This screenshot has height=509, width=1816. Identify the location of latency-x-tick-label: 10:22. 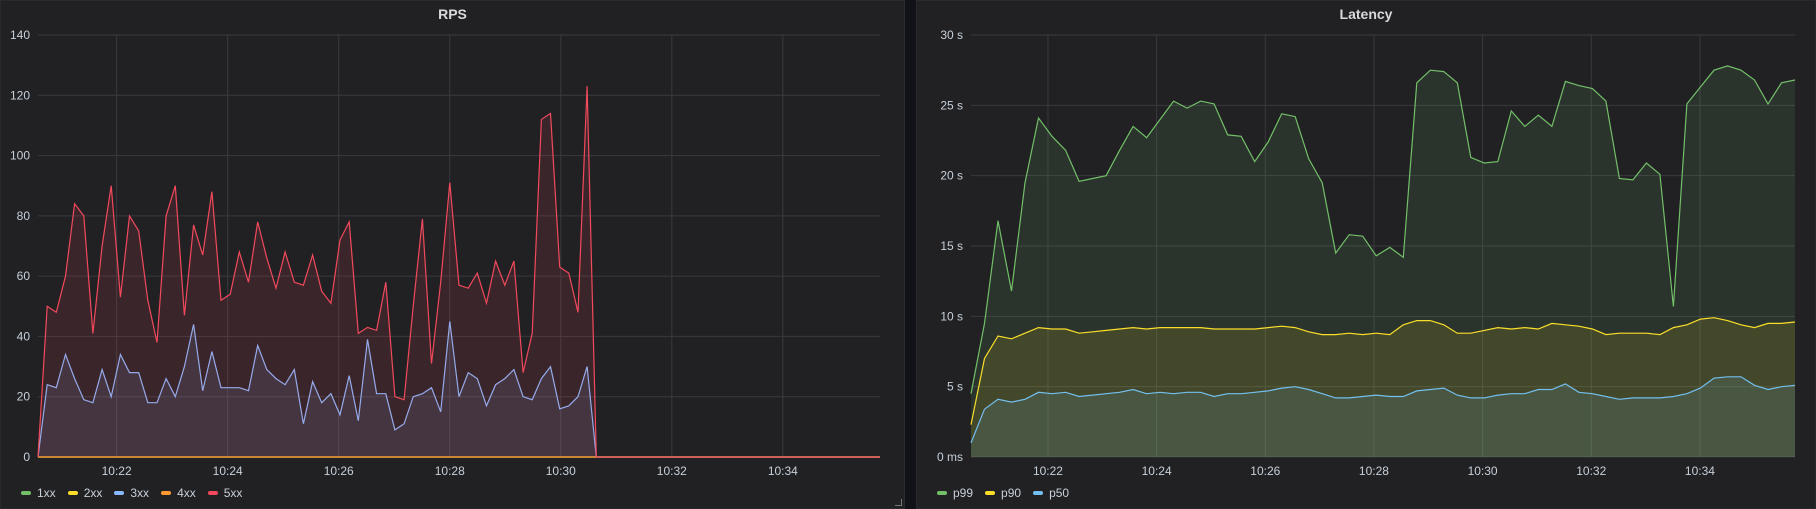
(1048, 471).